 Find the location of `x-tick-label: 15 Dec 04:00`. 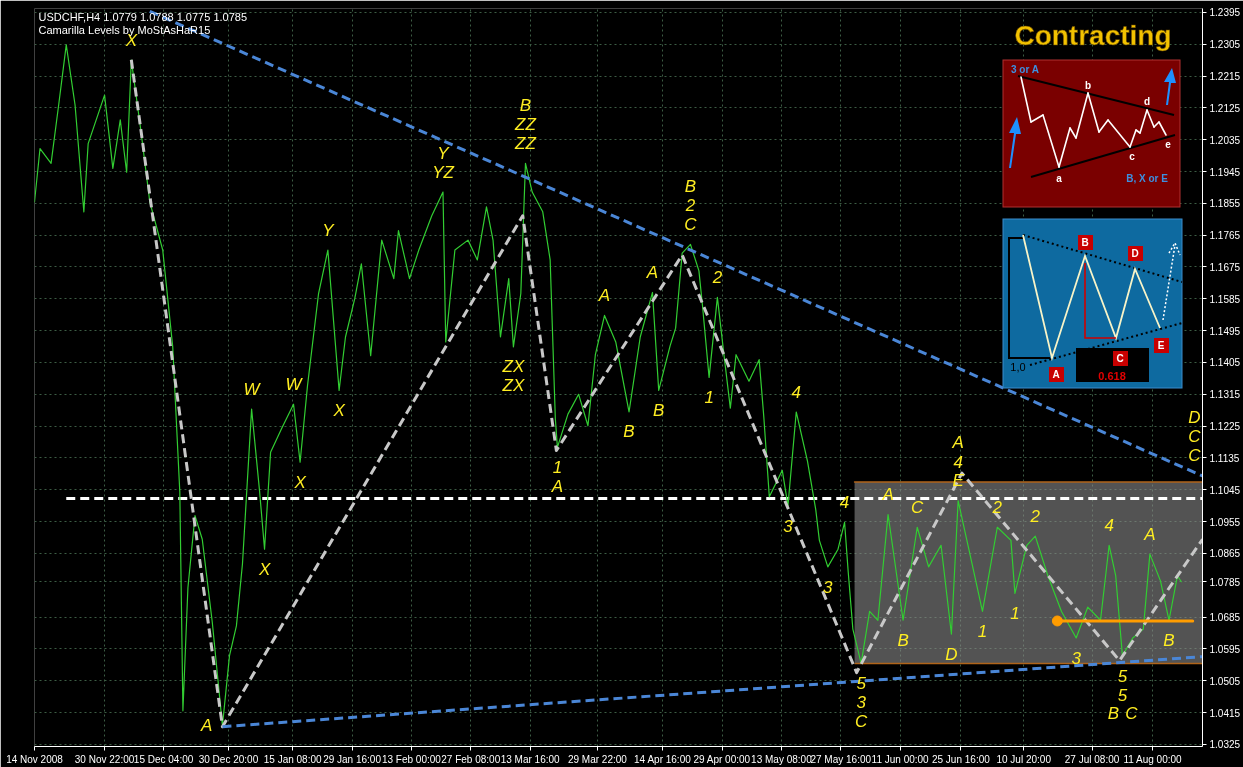

x-tick-label: 15 Dec 04:00 is located at coordinates (163, 759).